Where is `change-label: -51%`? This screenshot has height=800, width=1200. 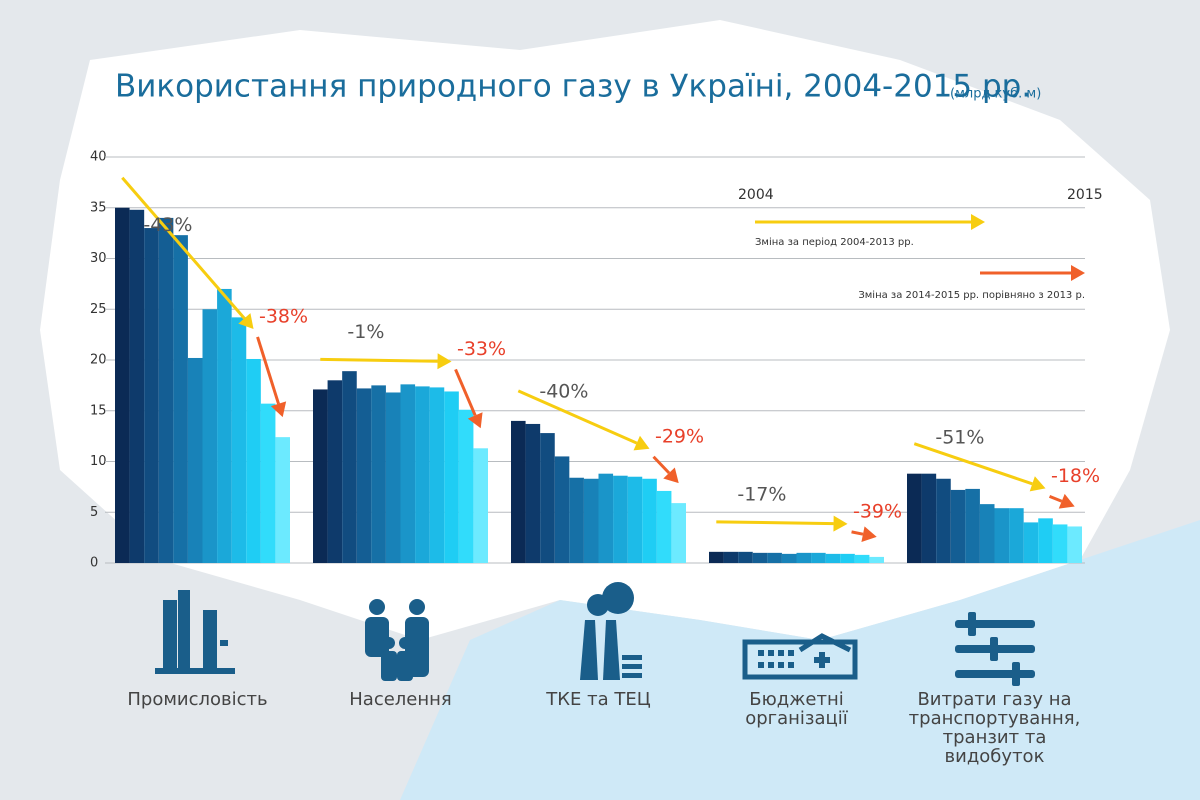 change-label: -51% is located at coordinates (959, 438).